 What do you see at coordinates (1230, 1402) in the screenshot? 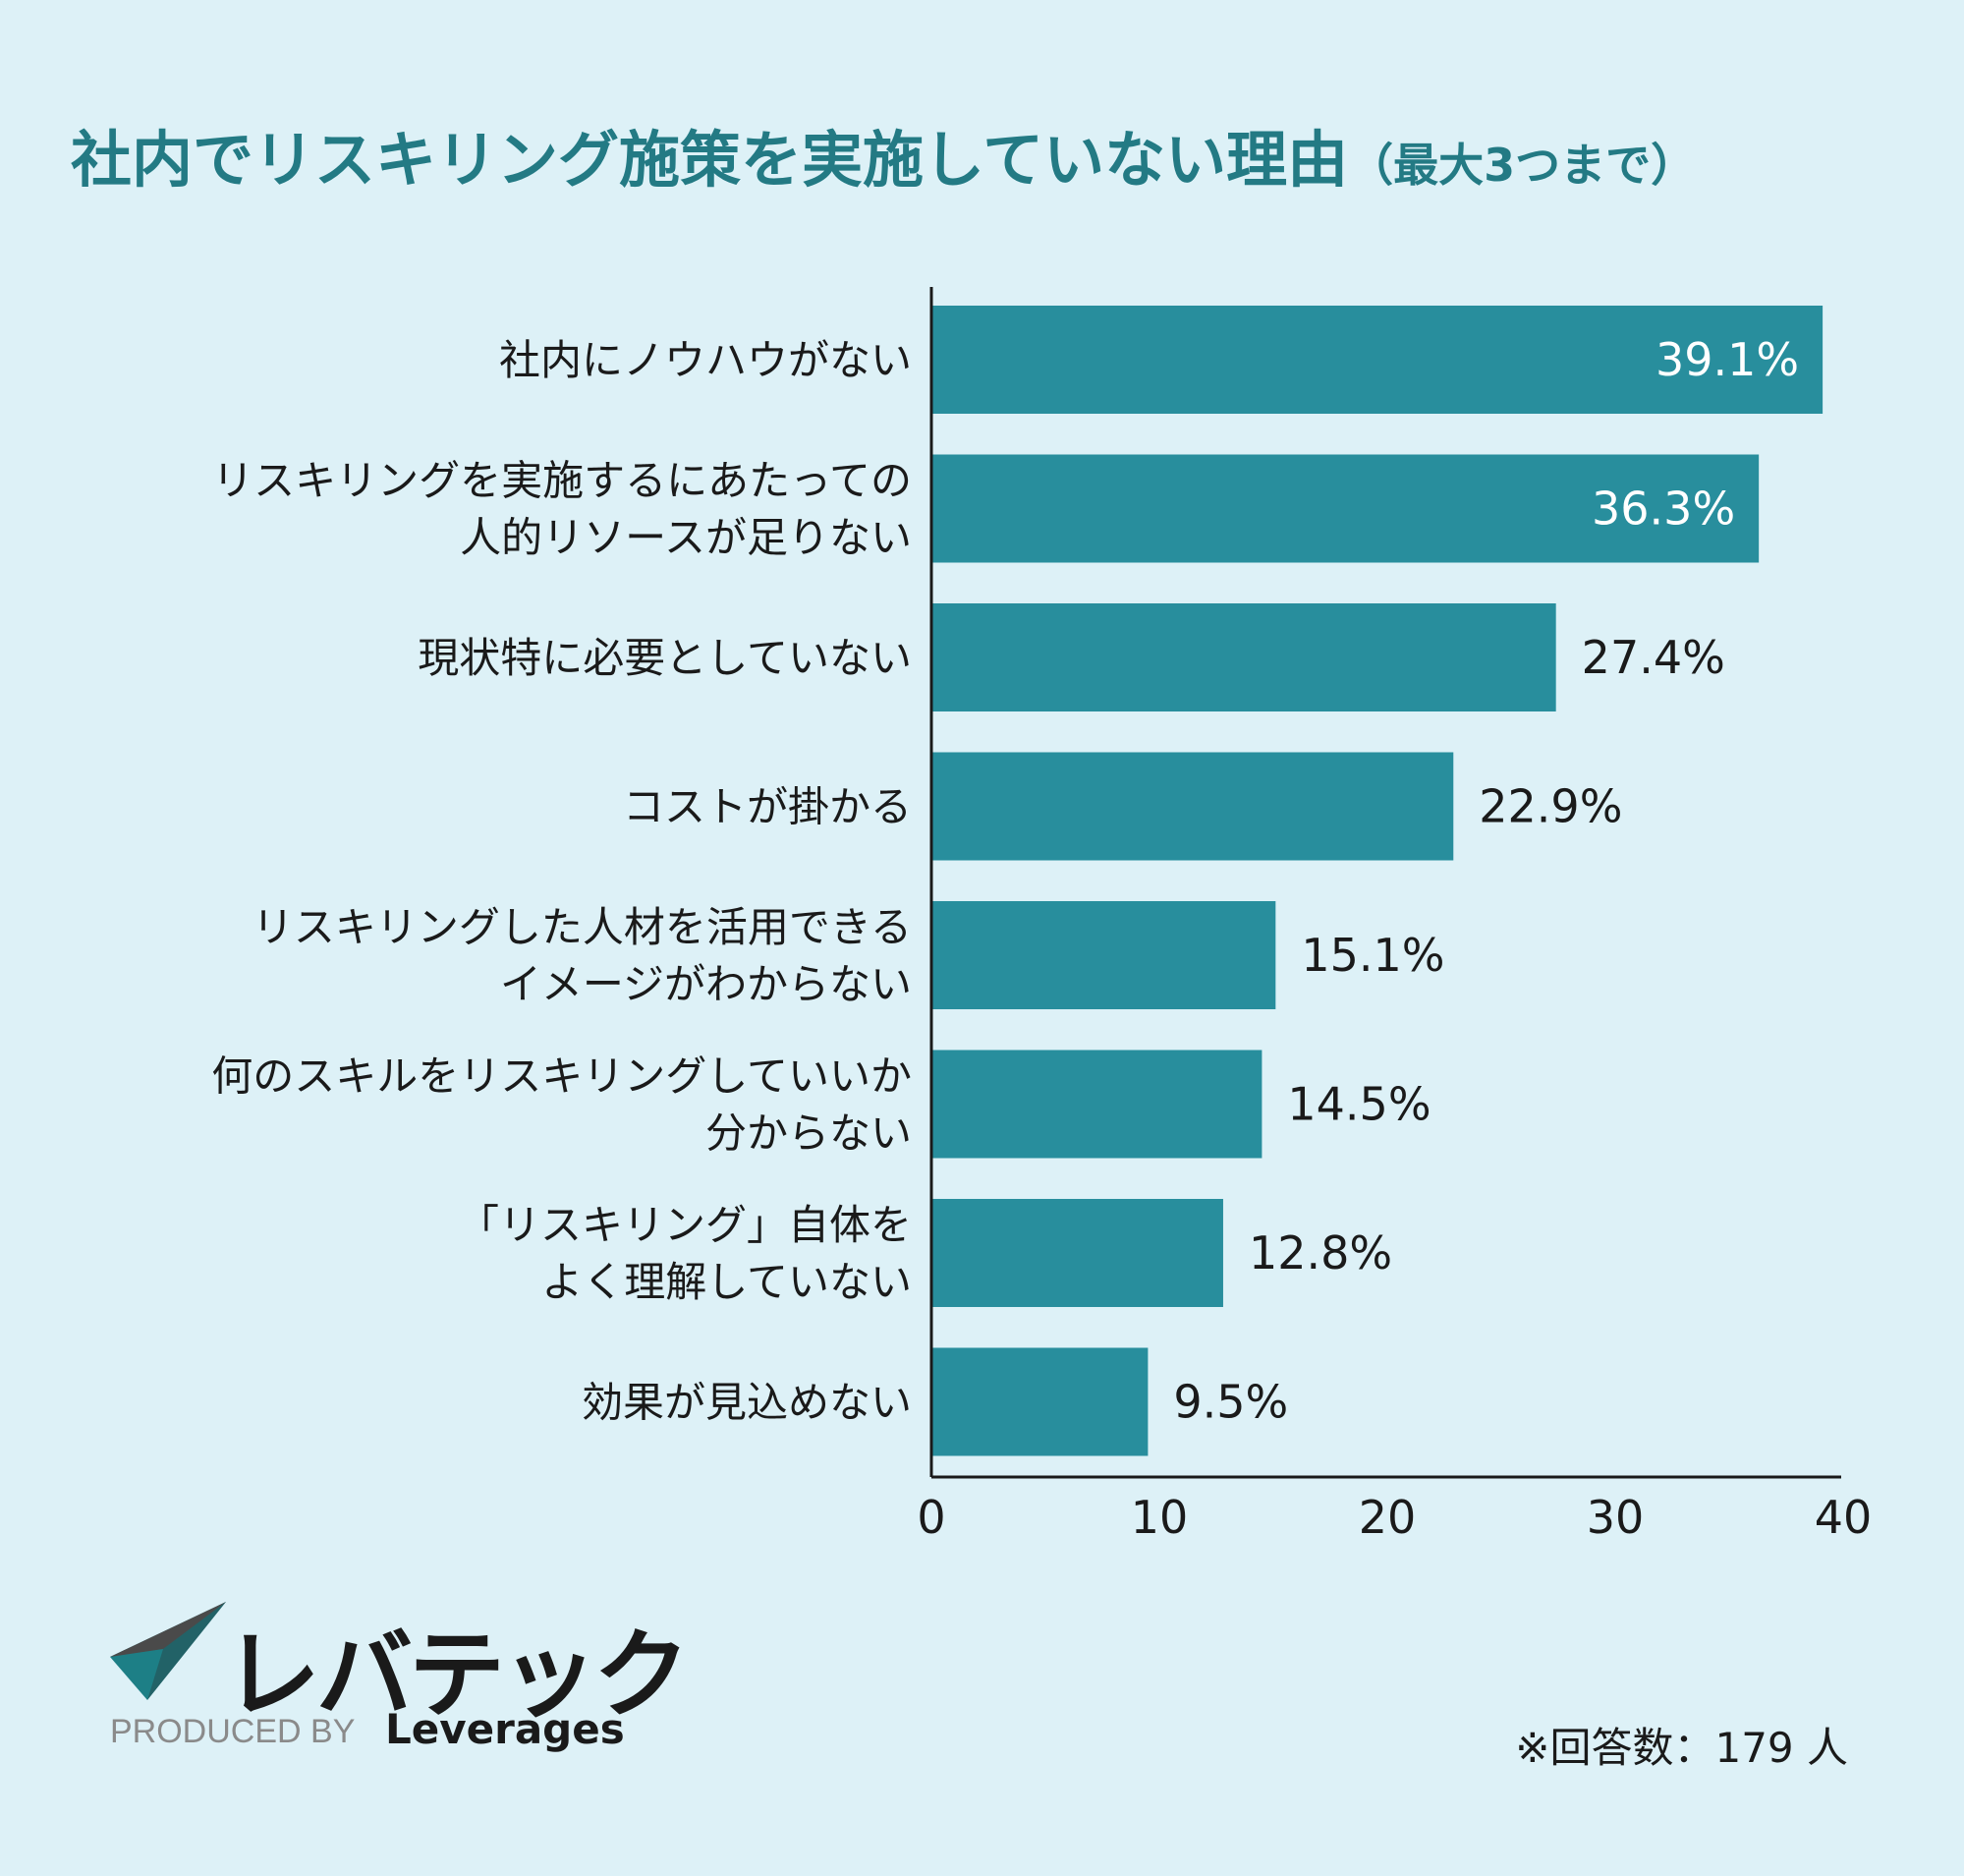
I see `data-label: 9.5%` at bounding box center [1230, 1402].